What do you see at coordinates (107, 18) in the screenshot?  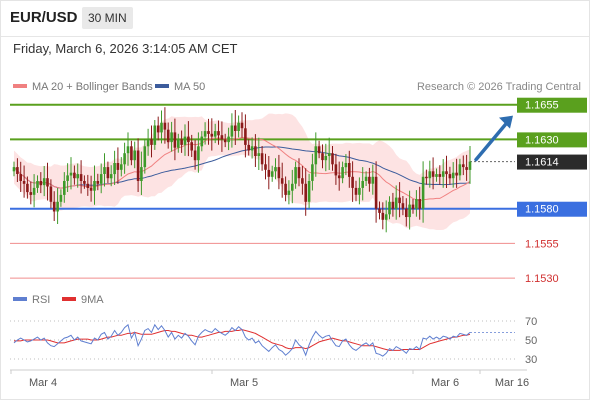 I see `timeframe-badge: 30 MIN` at bounding box center [107, 18].